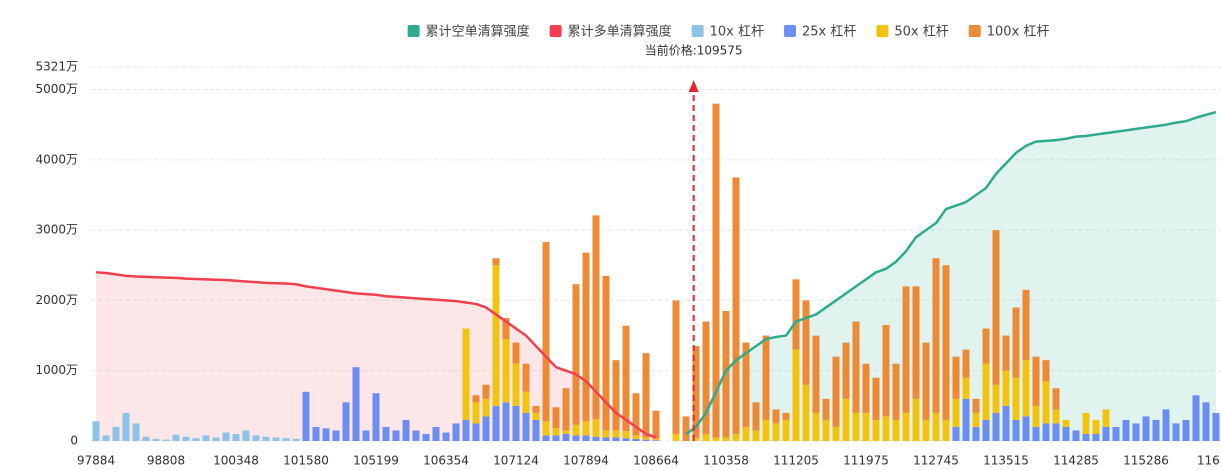  Describe the element at coordinates (693, 86) in the screenshot. I see `current-price-arrow` at that location.